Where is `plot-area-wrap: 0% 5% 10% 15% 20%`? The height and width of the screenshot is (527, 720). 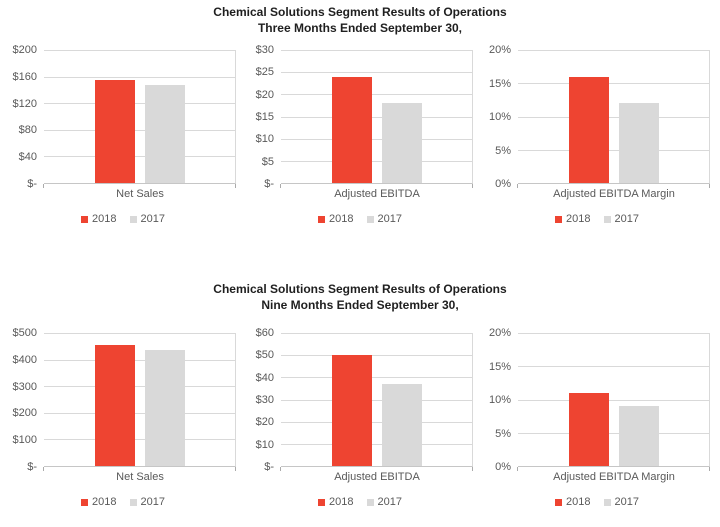 plot-area-wrap: 0% 5% 10% 15% 20% is located at coordinates (597, 117).